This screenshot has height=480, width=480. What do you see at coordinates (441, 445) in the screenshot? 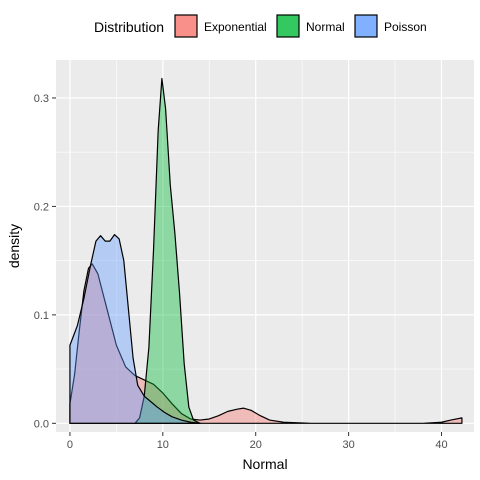
I see `x-tick-label: 40` at bounding box center [441, 445].